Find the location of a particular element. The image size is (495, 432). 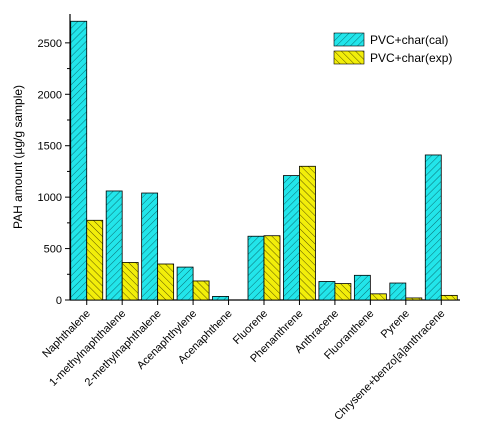

legend-label-exp: PVC+char(exp) is located at coordinates (411, 58).